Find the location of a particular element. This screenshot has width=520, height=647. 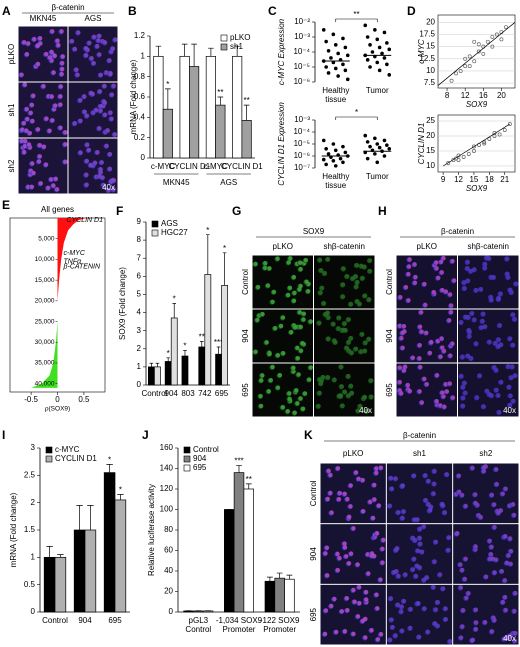

y-tick-label: 100 is located at coordinates (167, 509).